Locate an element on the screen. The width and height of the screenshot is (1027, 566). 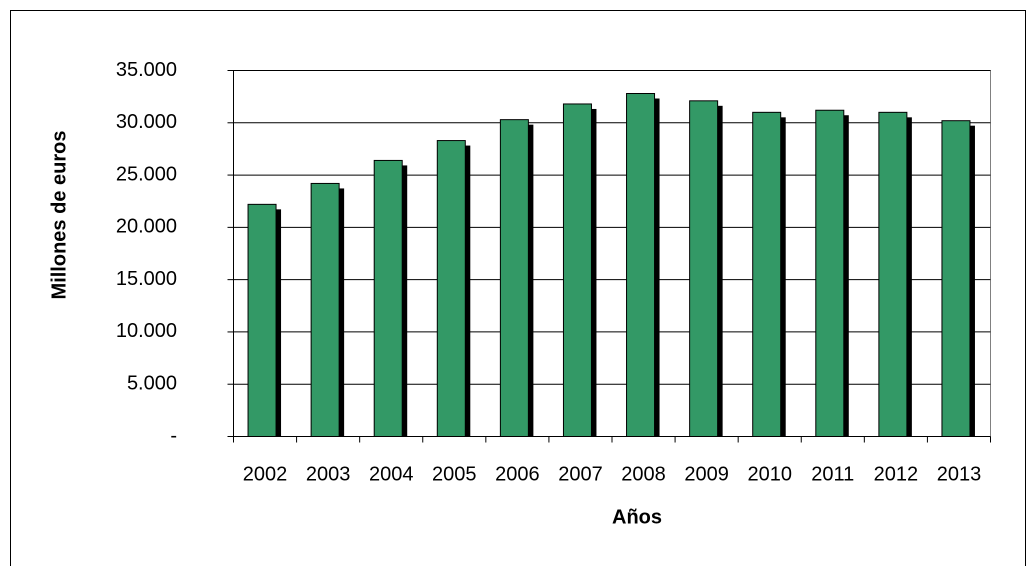
x-tick-label: 2004 is located at coordinates (391, 474).